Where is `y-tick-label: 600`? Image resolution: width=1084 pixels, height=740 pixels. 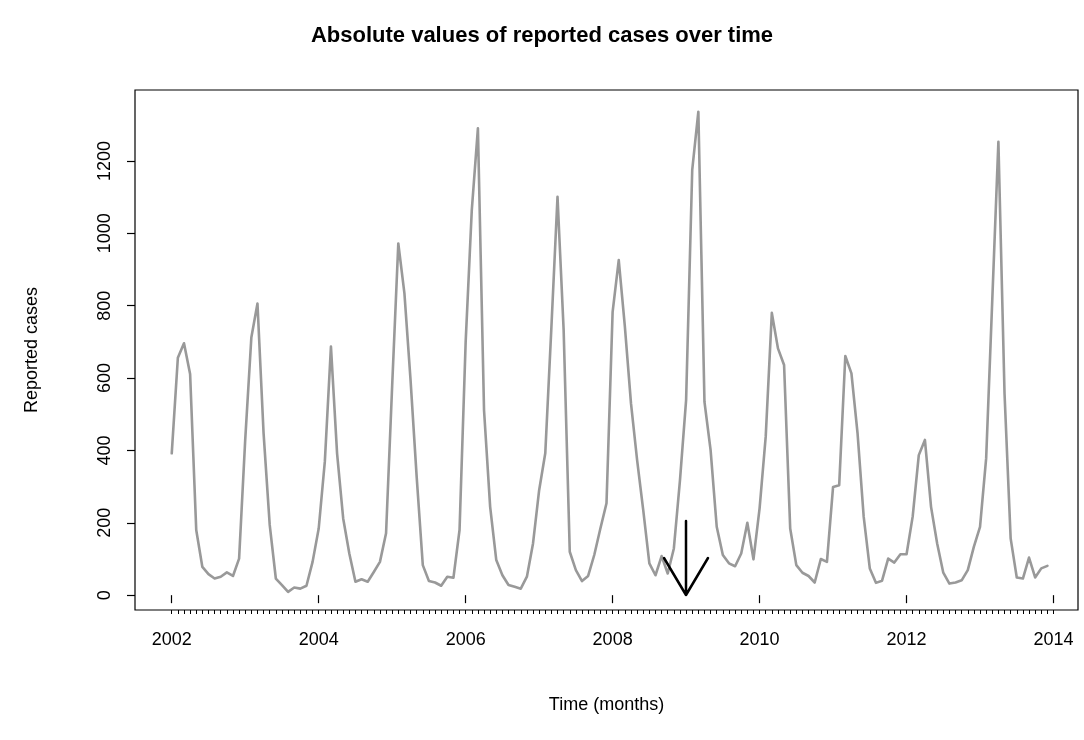 y-tick-label: 600 is located at coordinates (104, 378).